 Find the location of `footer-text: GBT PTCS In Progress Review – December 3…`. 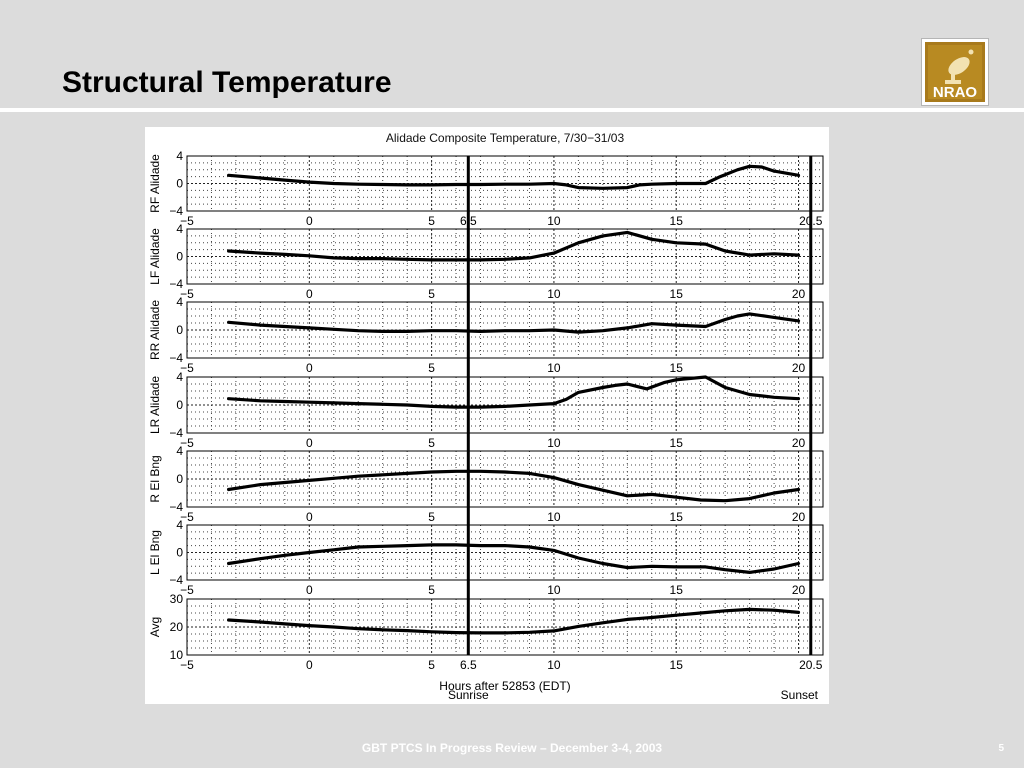

footer-text: GBT PTCS In Progress Review – December 3… is located at coordinates (512, 748).